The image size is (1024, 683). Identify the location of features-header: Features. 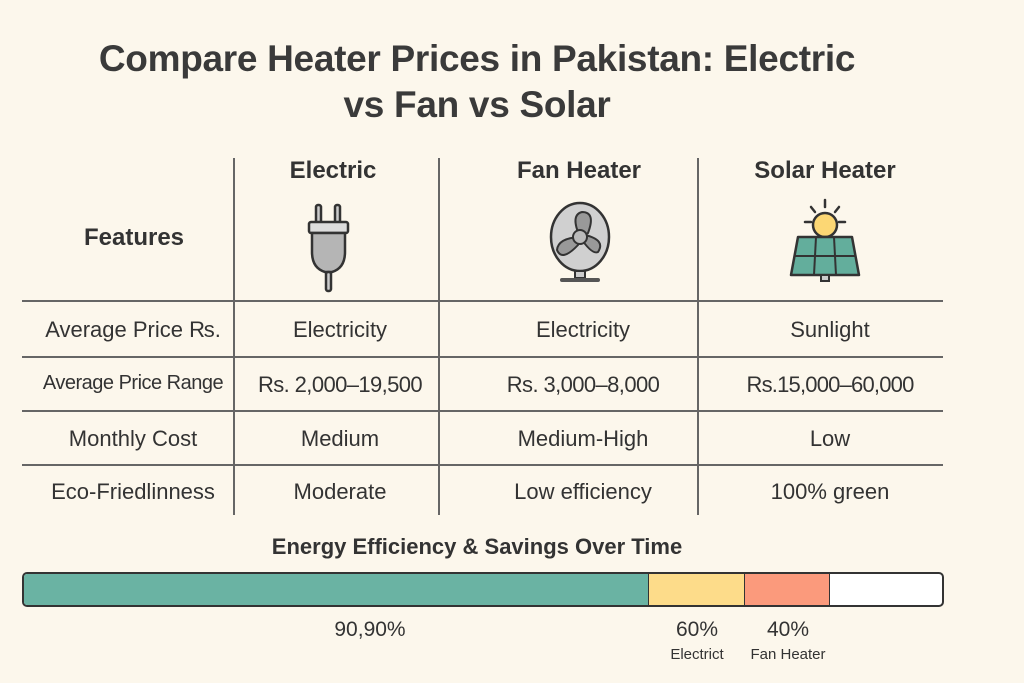
(134, 237).